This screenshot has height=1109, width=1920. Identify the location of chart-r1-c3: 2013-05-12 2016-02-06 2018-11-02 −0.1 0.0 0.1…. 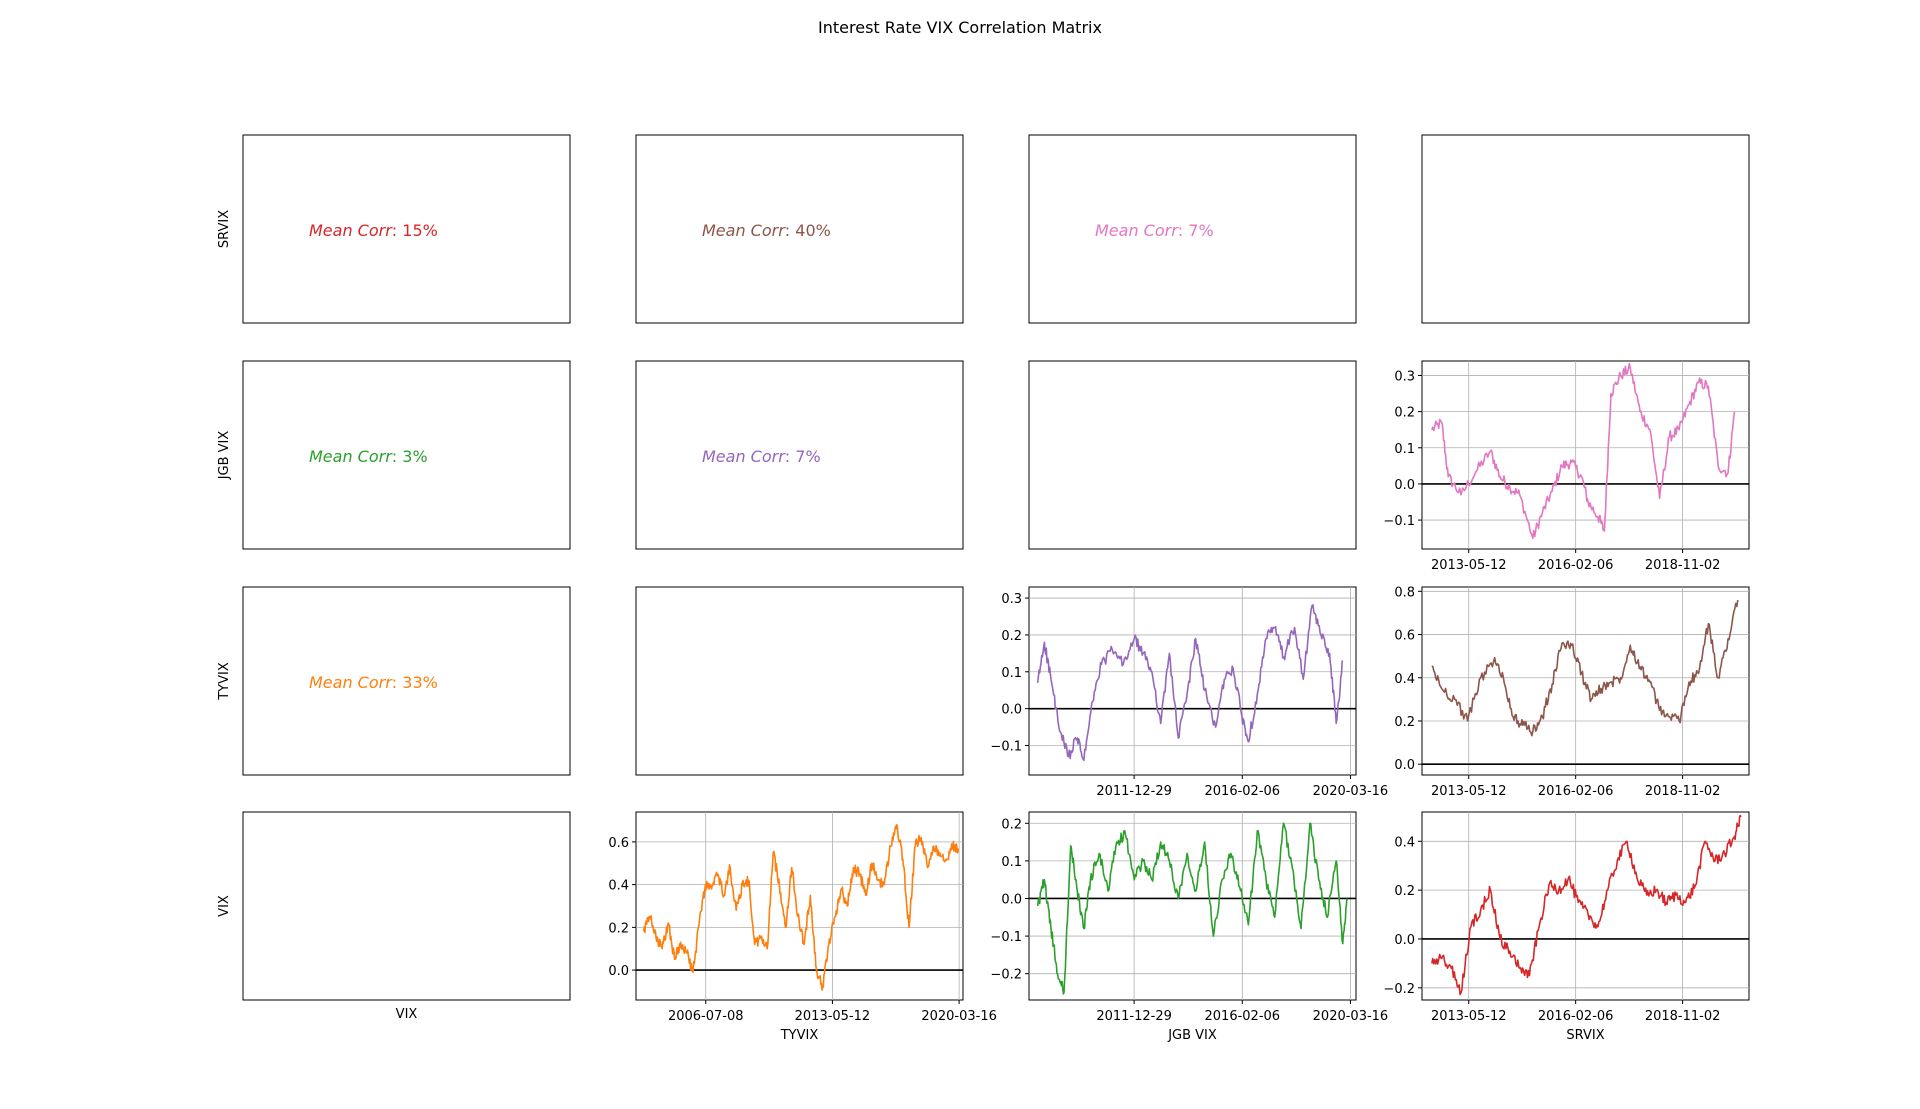
(1566, 467).